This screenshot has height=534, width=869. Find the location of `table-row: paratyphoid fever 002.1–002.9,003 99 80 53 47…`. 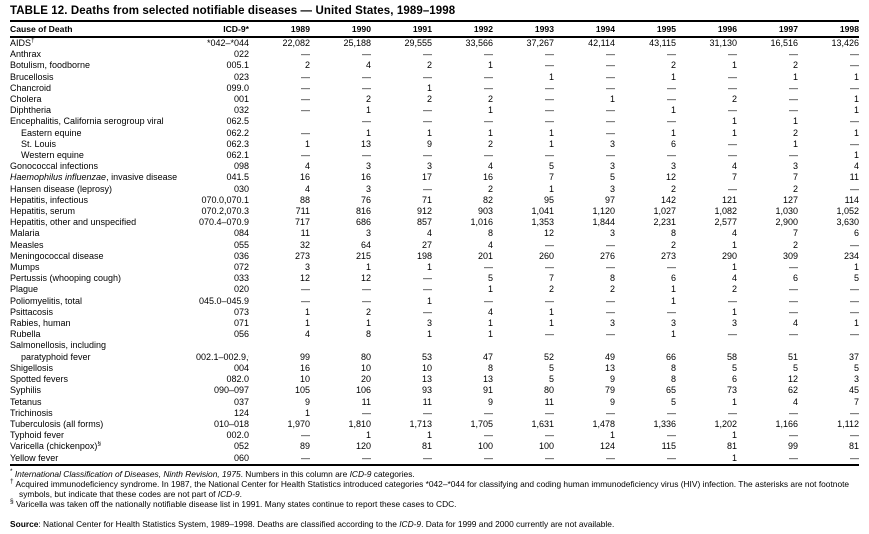

table-row: paratyphoid fever 002.1–002.9,003 99 80 53 47… is located at coordinates (434, 357).